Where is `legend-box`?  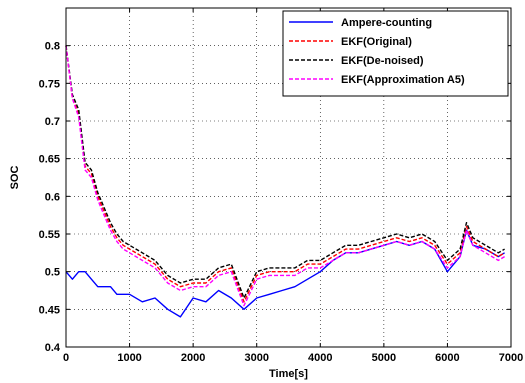
legend-box is located at coordinates (395, 53).